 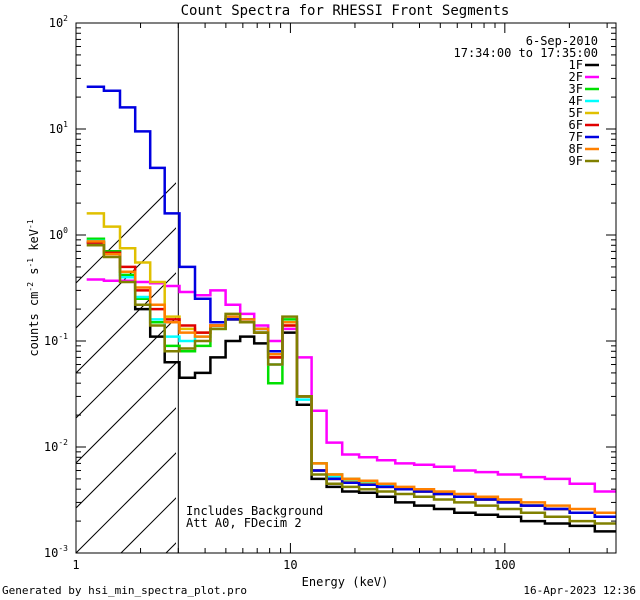 I want to click on x-tick-label: 100, so click(x=505, y=565).